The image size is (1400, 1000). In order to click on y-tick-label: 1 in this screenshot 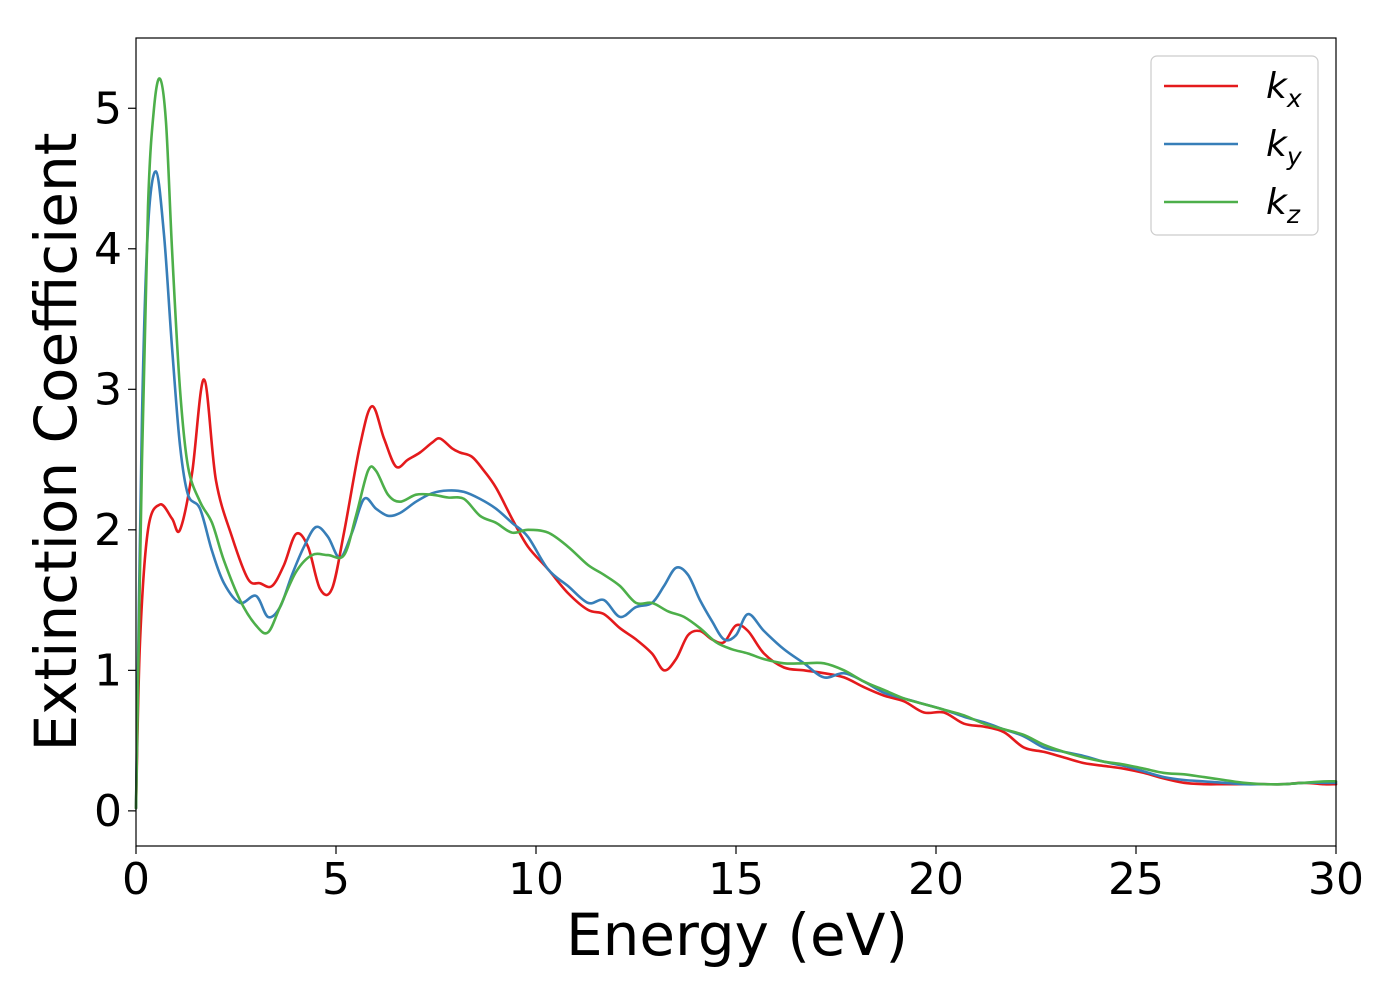, I will do `click(108, 670)`.